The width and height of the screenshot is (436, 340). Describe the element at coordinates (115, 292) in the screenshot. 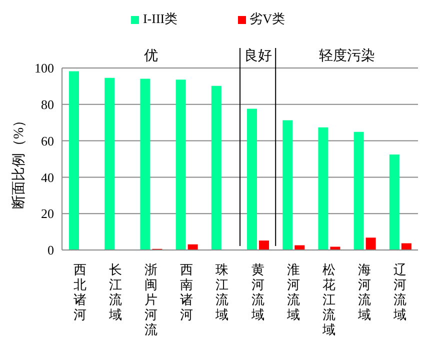

I see `x-tick-label: 长江流域` at that location.